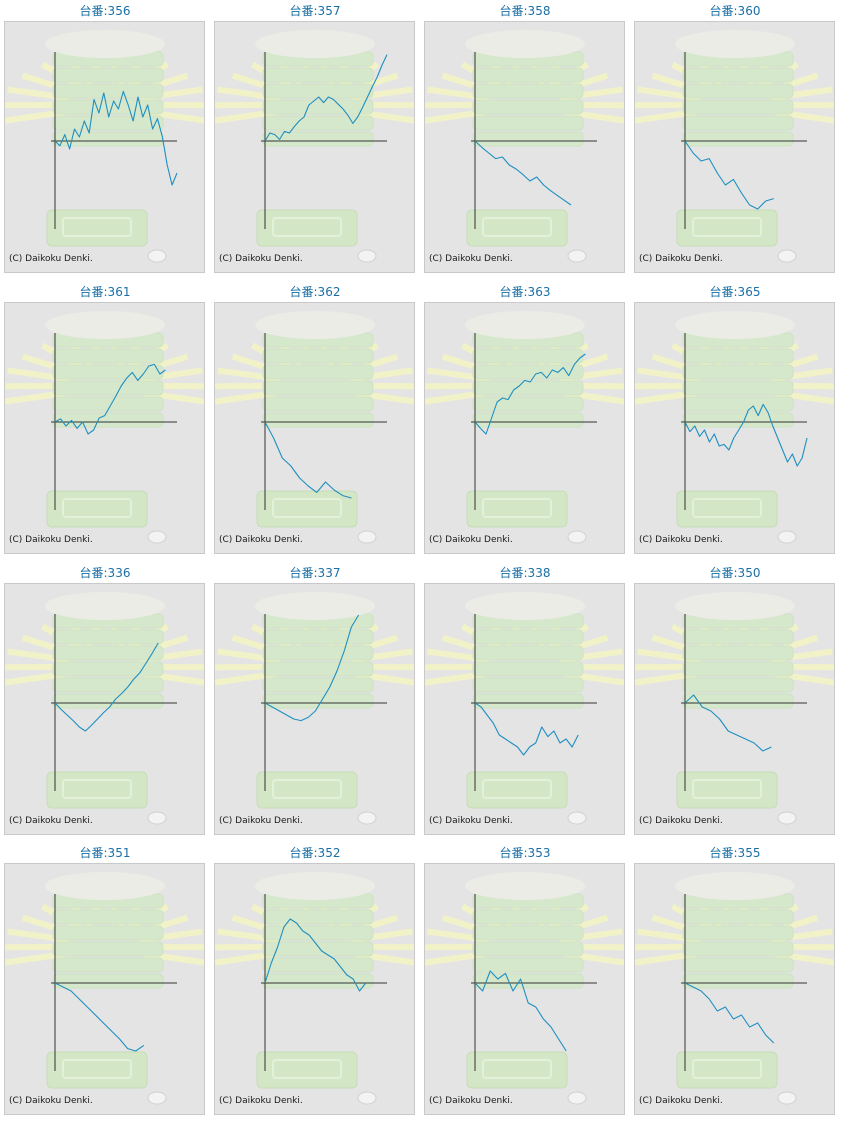  Describe the element at coordinates (315, 573) in the screenshot. I see `chart-title: 台番:337` at that location.